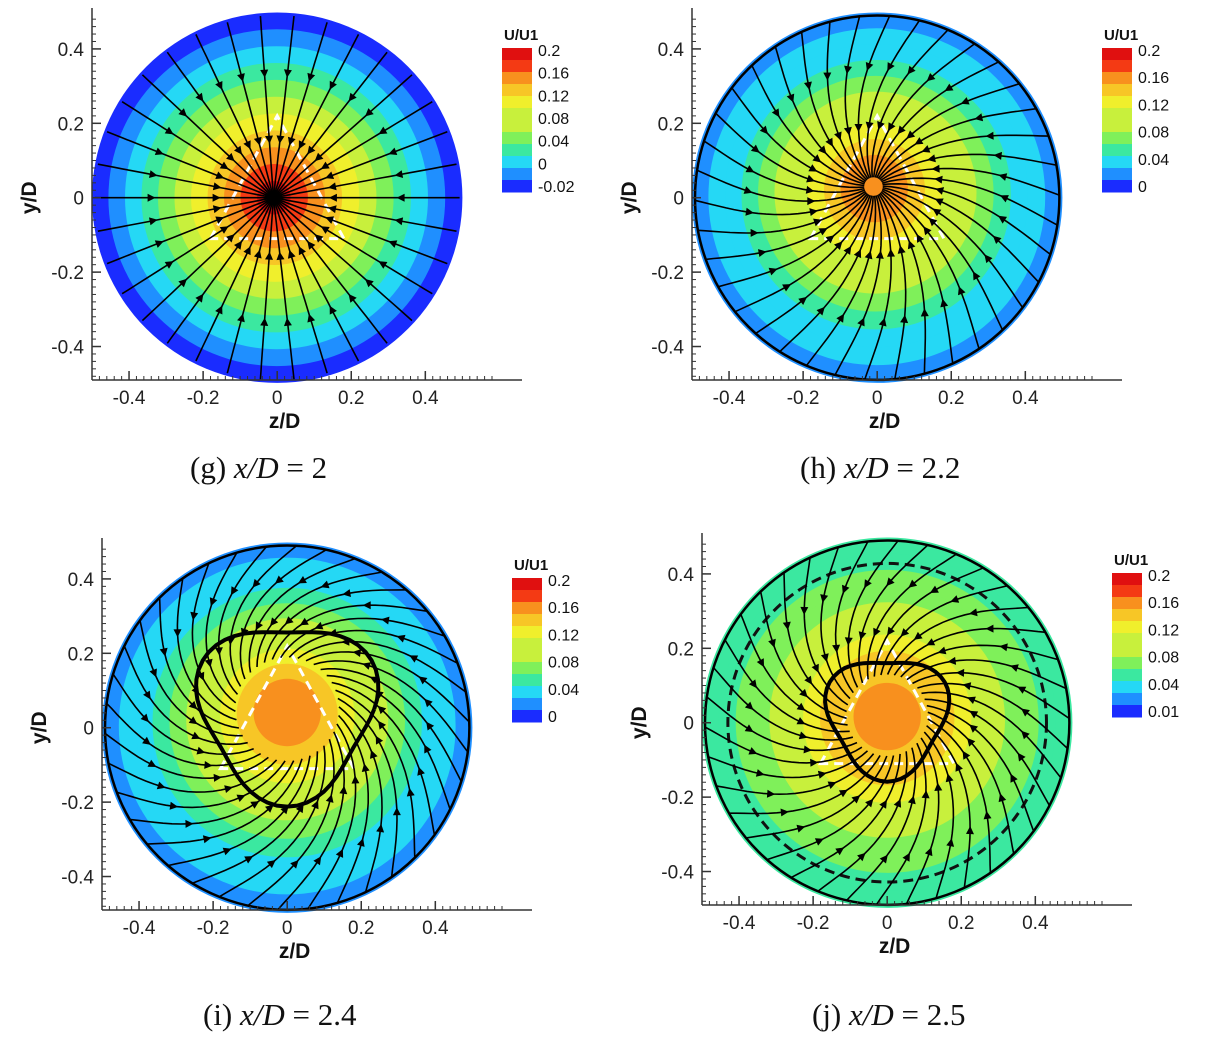  I want to click on legend-label: 0.16, so click(553, 74).